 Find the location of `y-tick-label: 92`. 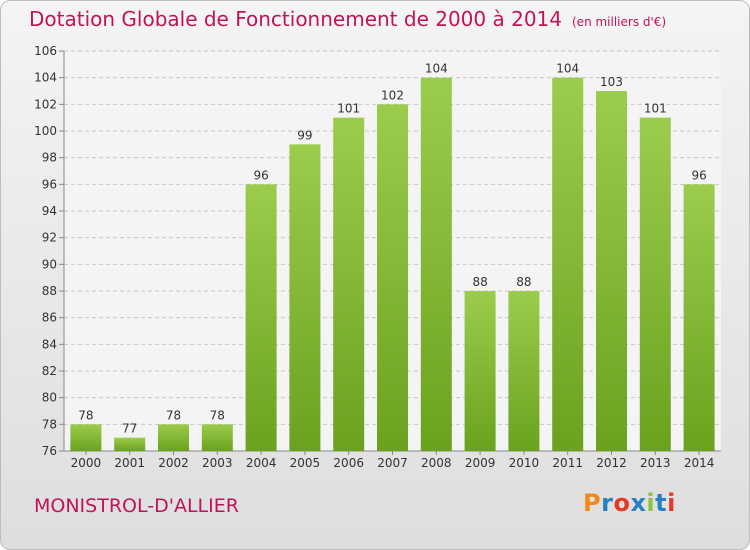

y-tick-label: 92 is located at coordinates (49, 238).